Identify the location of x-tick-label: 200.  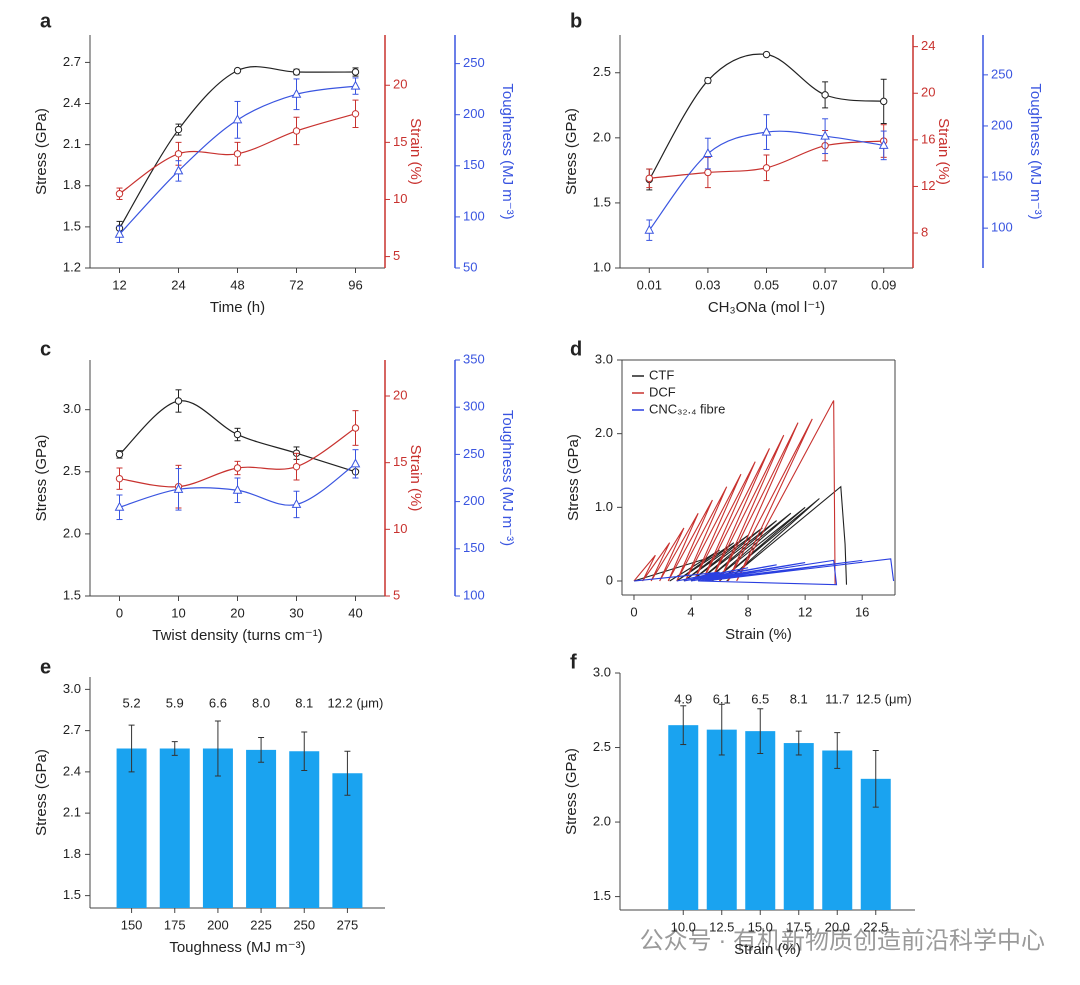
(218, 924).